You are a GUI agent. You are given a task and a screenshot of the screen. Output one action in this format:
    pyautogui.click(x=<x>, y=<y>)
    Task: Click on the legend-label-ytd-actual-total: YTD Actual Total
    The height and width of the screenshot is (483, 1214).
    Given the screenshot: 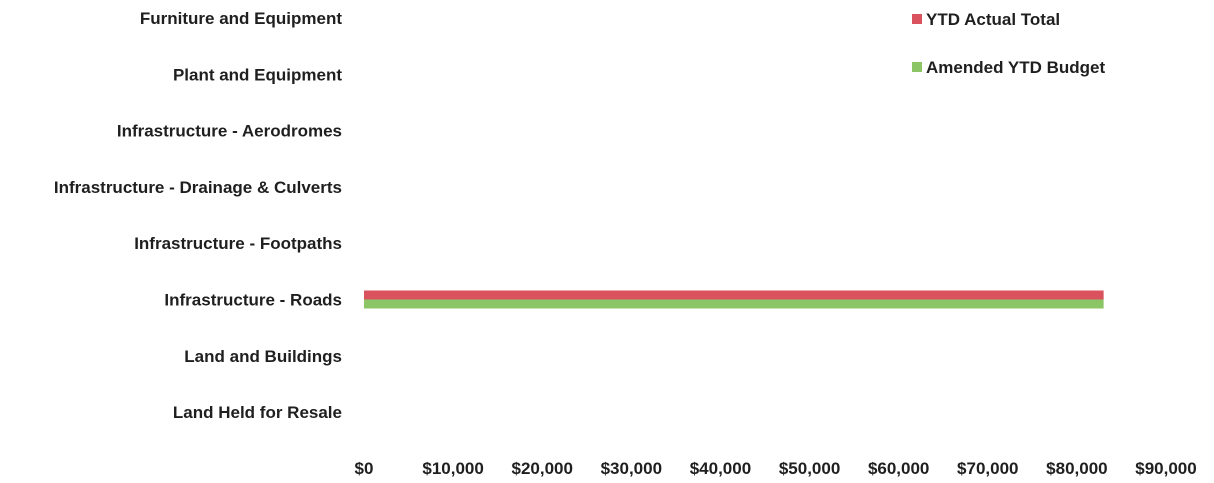 What is the action you would take?
    pyautogui.click(x=993, y=19)
    